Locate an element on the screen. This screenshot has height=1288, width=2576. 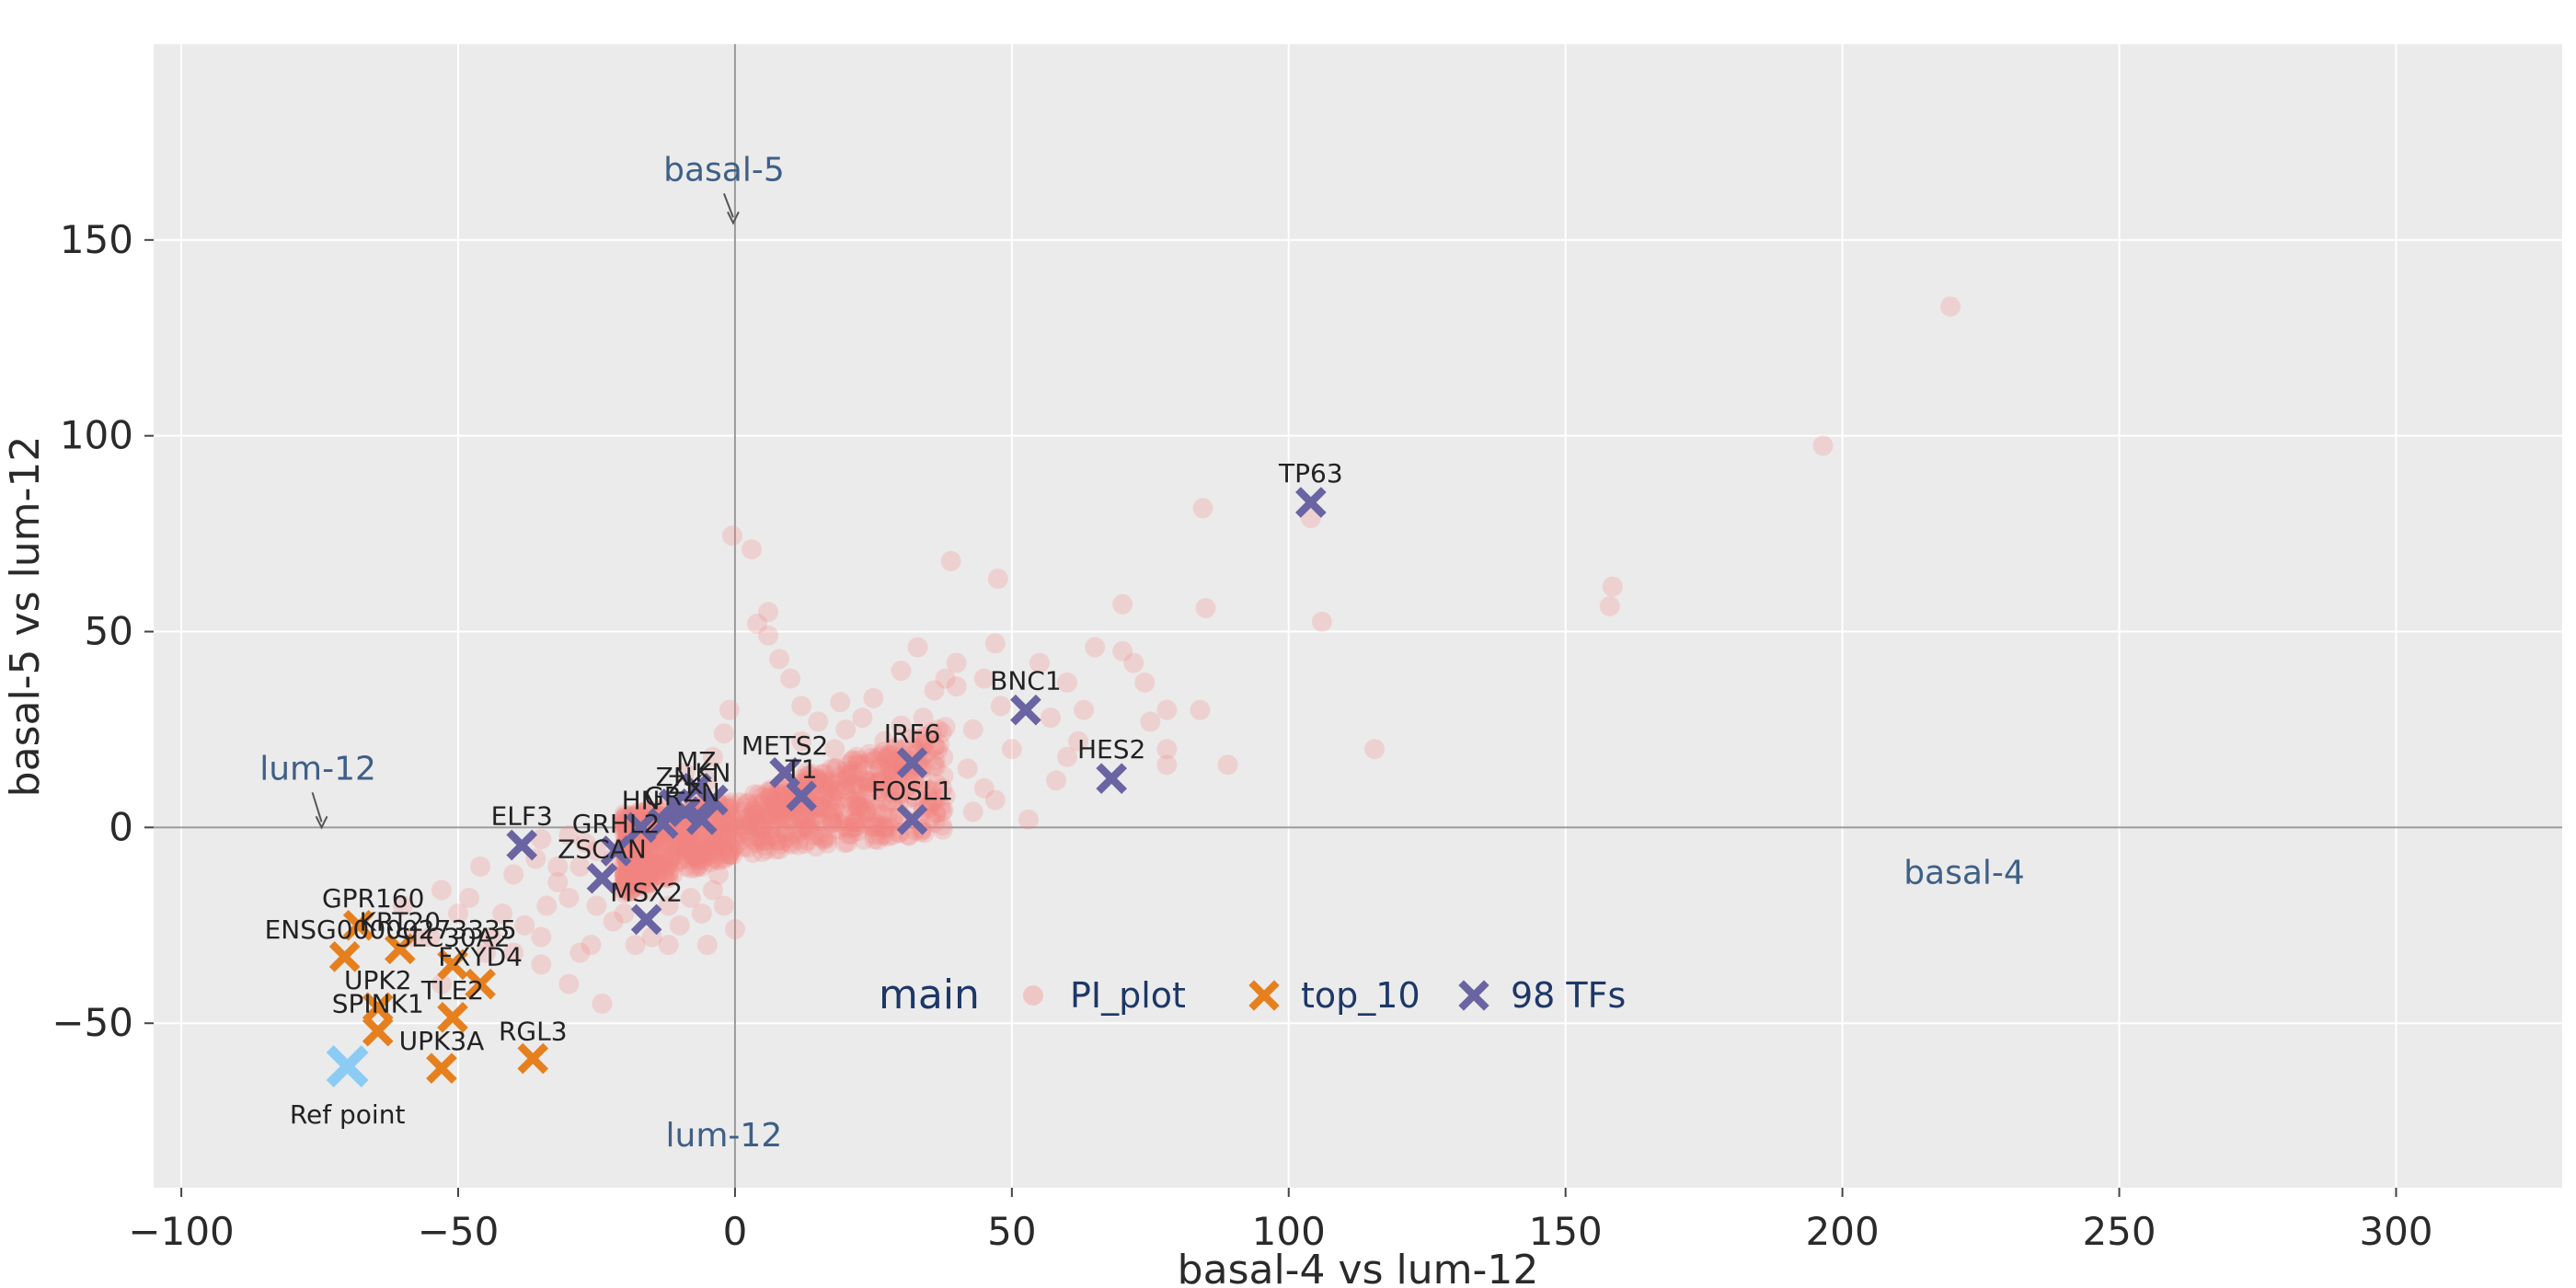
annotation-arrowhead is located at coordinates (733, 218).